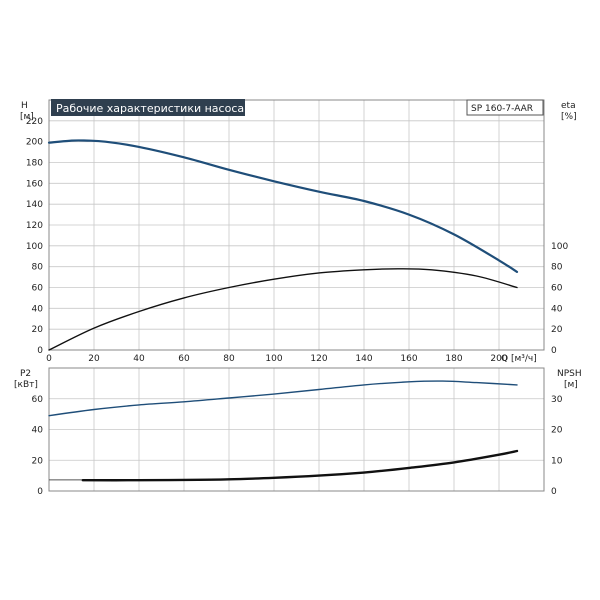 This screenshot has width=600, height=600. Describe the element at coordinates (557, 268) in the screenshot. I see `y-right-tick-label: 80` at that location.